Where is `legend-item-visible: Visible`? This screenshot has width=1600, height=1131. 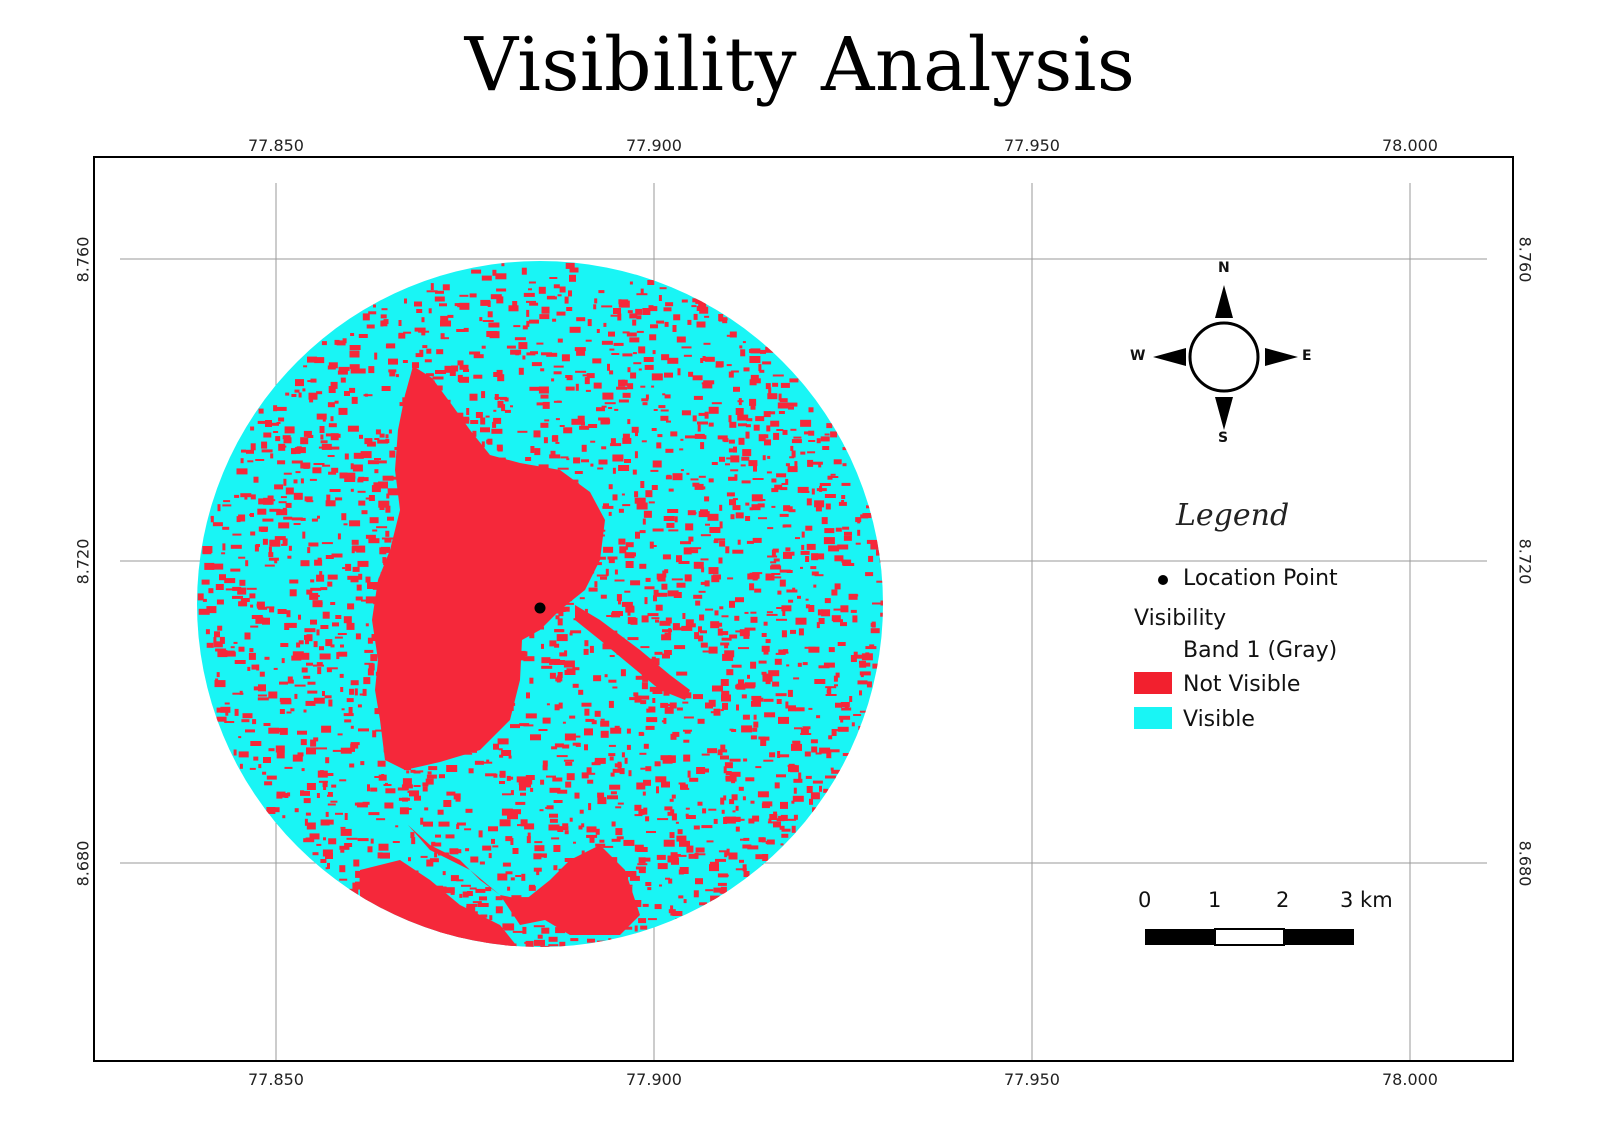
legend-item-visible: Visible is located at coordinates (1219, 719).